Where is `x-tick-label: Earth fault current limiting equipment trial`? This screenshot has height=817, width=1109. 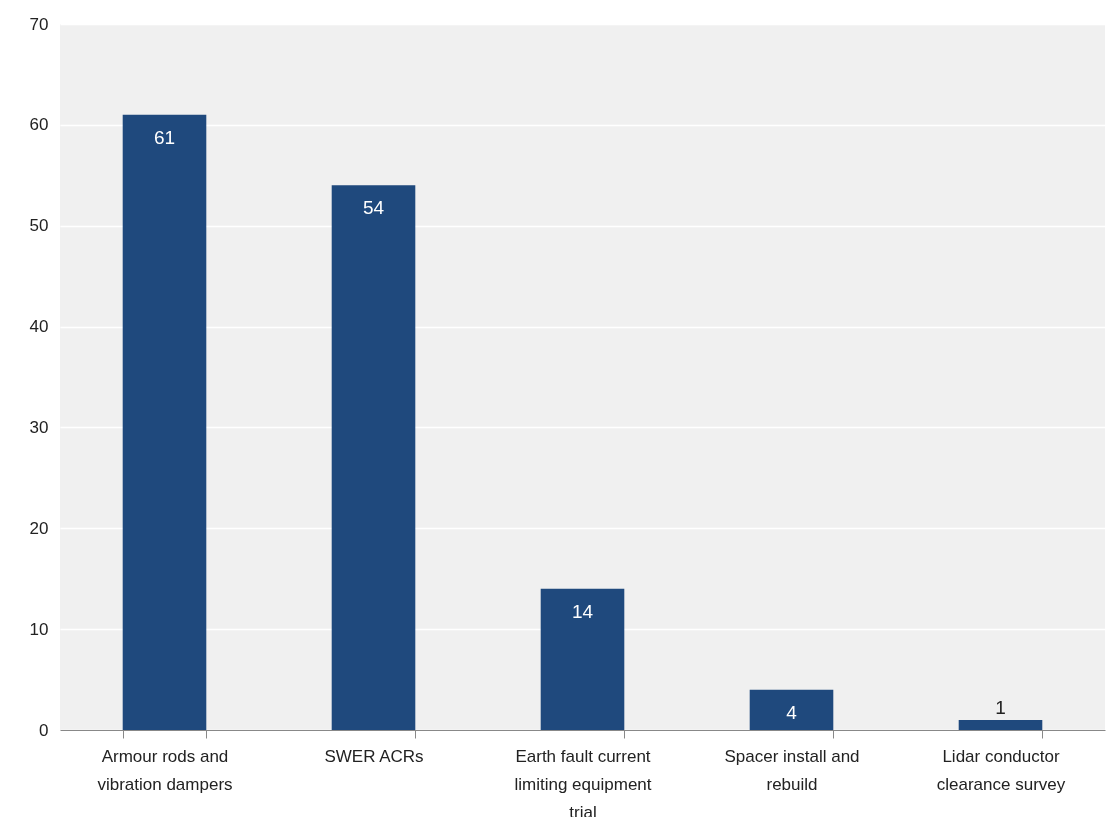
x-tick-label: Earth fault current limiting equipment trial is located at coordinates (583, 781).